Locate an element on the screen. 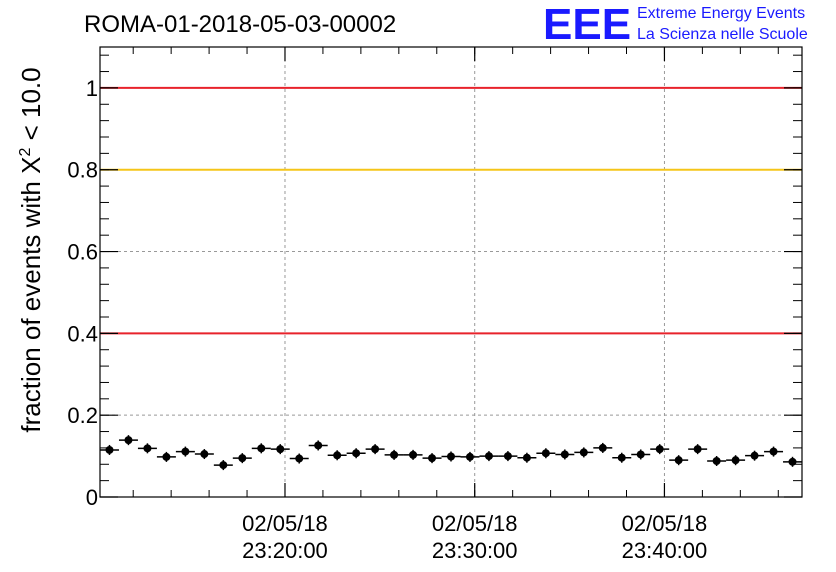  y-tick-label: 1 is located at coordinates (92, 88).